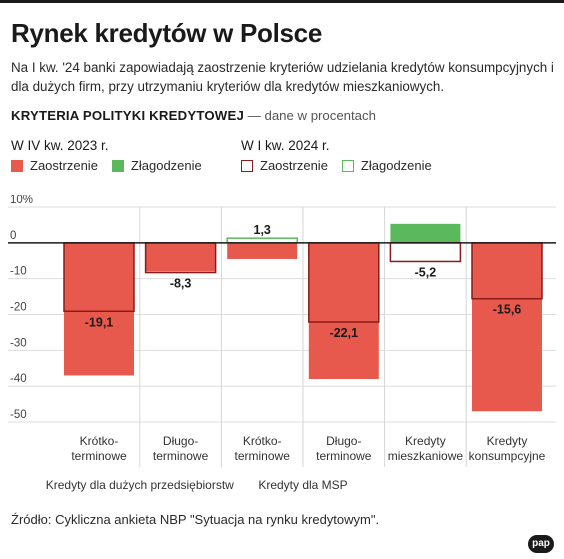 This screenshot has height=559, width=564. Describe the element at coordinates (507, 310) in the screenshot. I see `data-label: -15,6` at that location.